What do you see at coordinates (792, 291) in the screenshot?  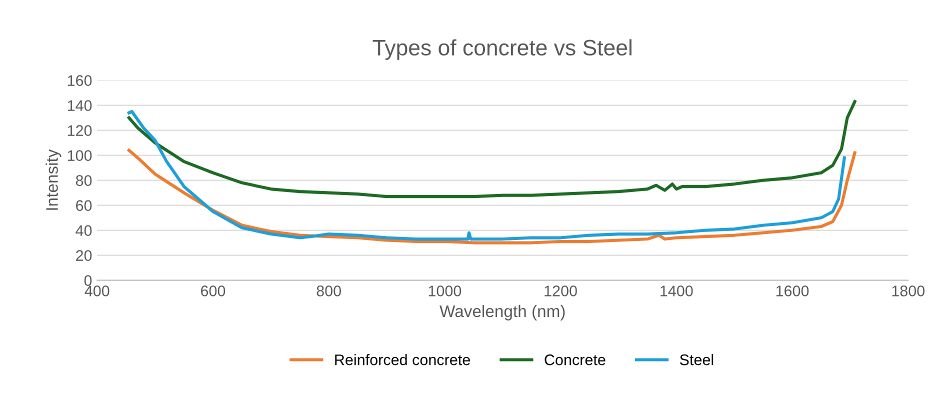 I see `x-tick-label: 1600` at bounding box center [792, 291].